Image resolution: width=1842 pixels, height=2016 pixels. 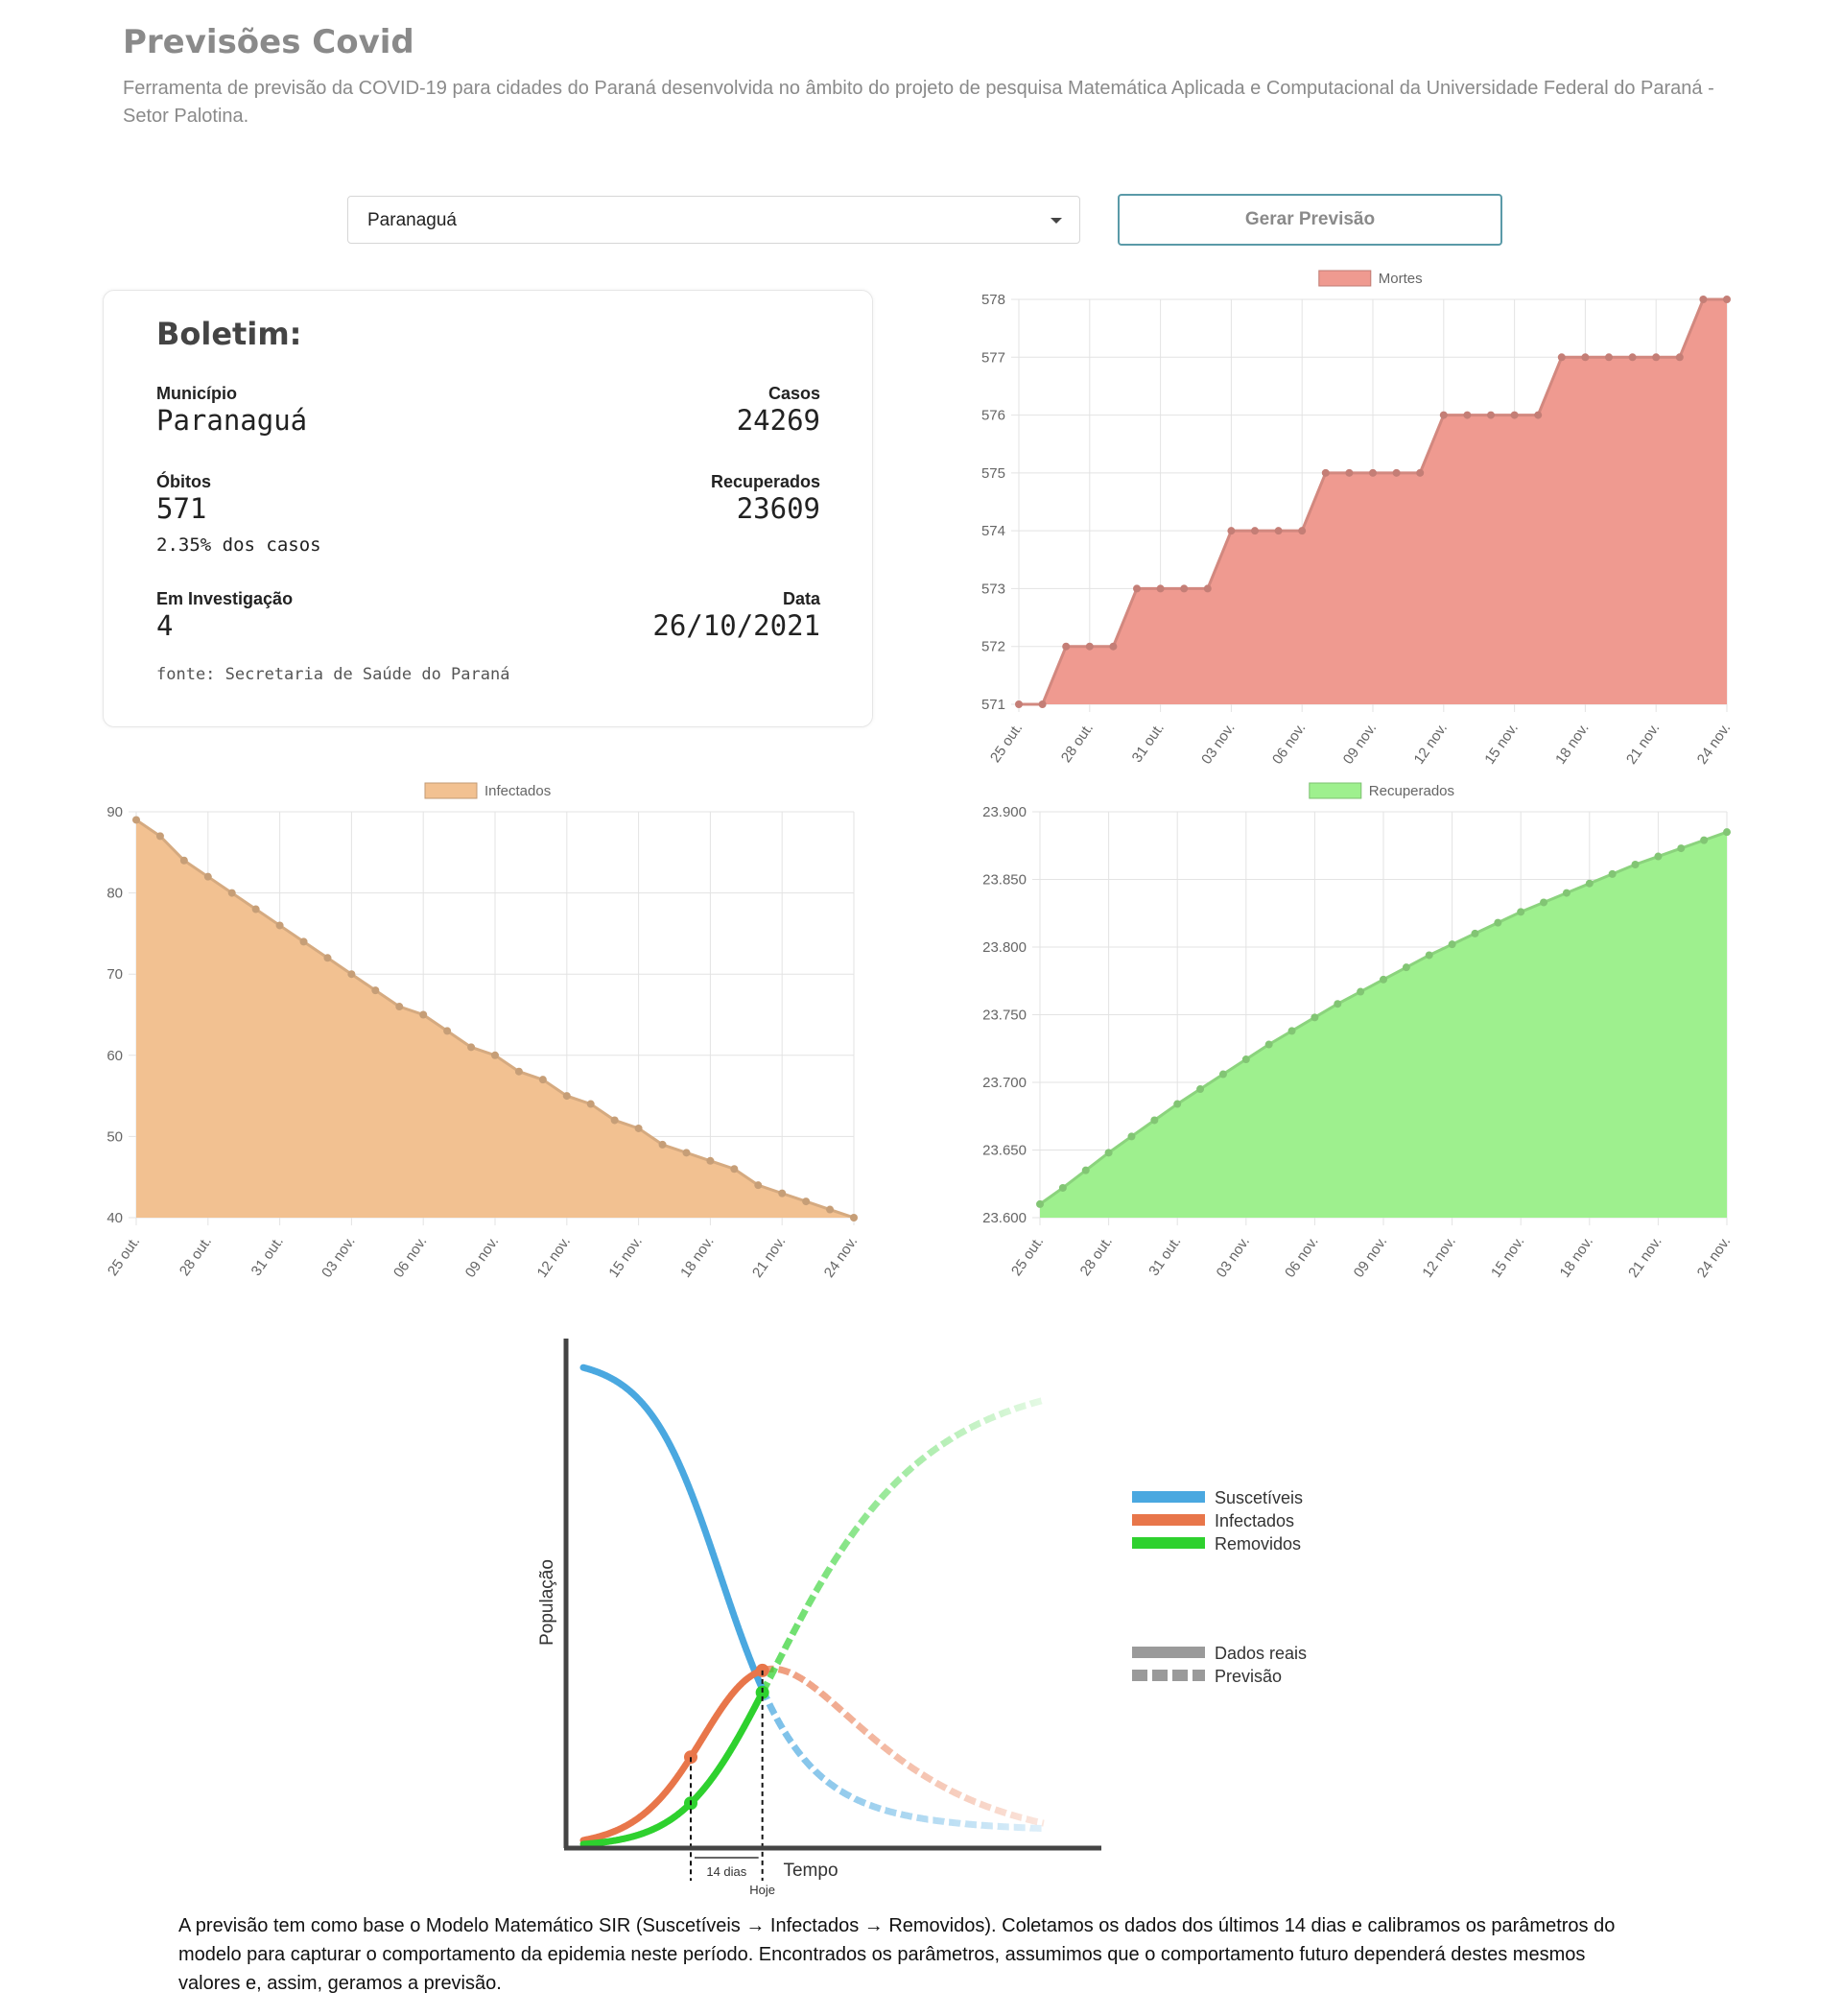 What do you see at coordinates (713, 220) in the screenshot?
I see `city-select: Paranaguá` at bounding box center [713, 220].